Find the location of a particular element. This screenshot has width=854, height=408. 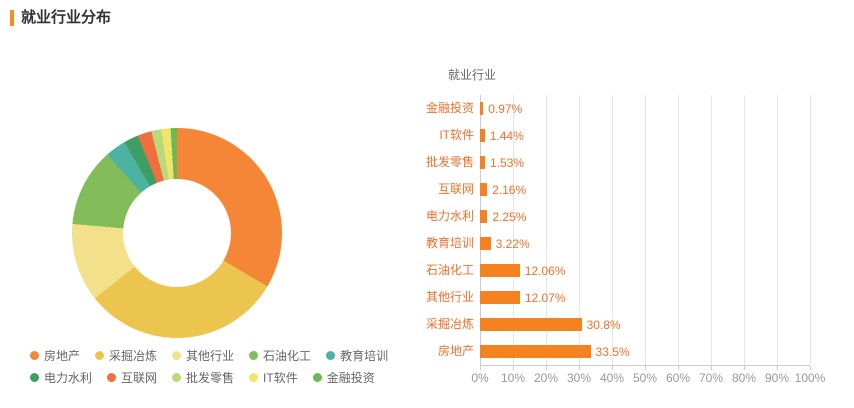

legend-label: 其他行业 is located at coordinates (210, 355).